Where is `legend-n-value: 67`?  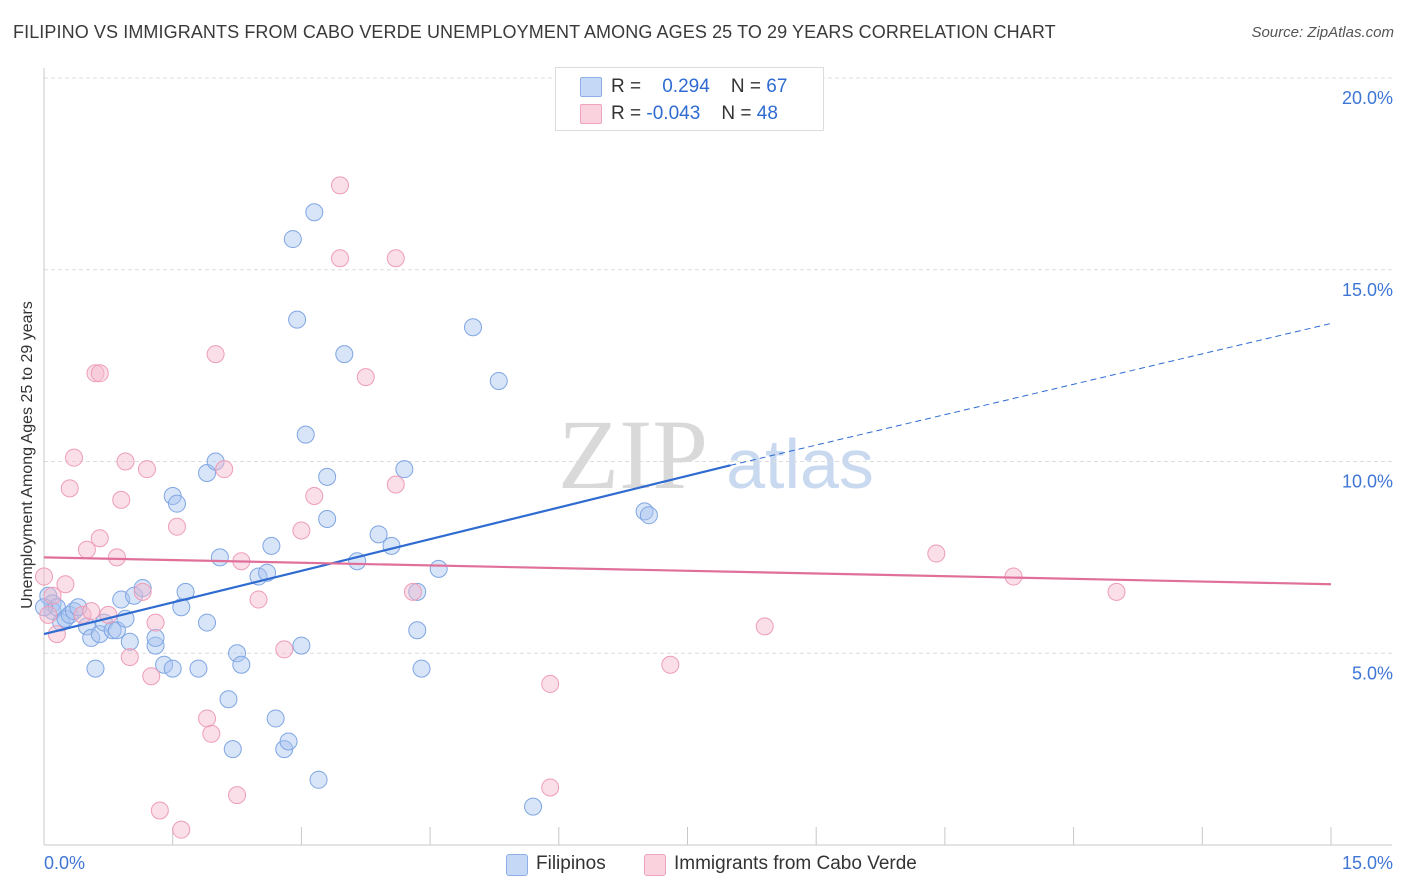
legend-n-value: 67 is located at coordinates (777, 86).